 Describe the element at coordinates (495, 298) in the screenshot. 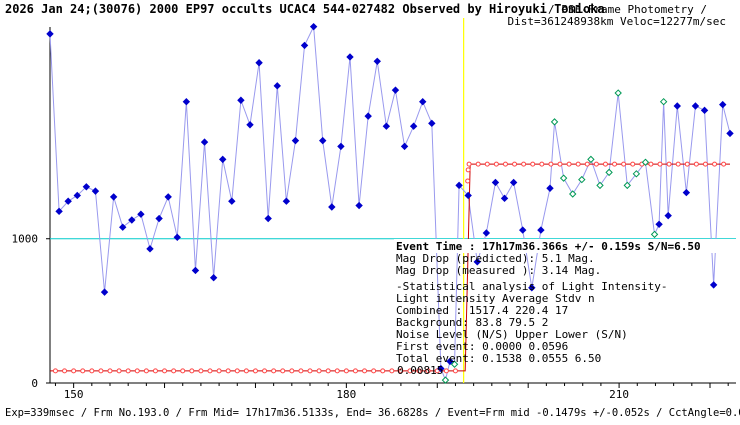

I see `light-intensity-header: Light intensity Average Stdv n` at that location.